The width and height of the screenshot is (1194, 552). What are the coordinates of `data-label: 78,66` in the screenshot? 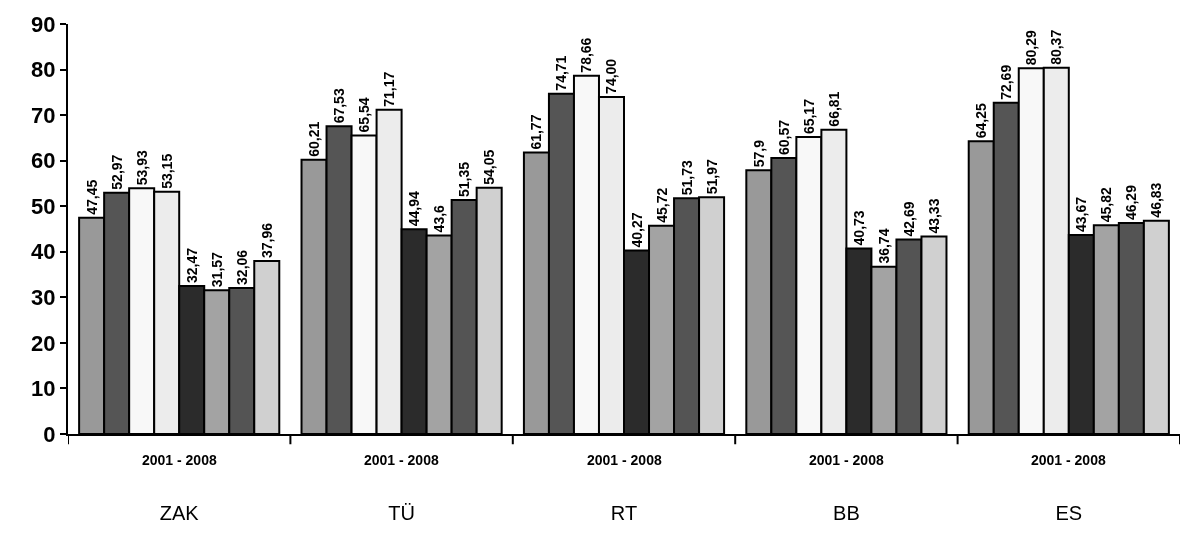 It's located at (586, 55).